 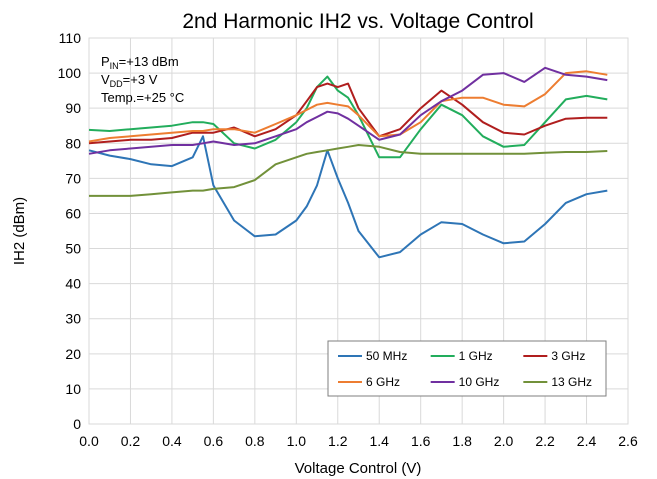 I want to click on chart-title: 2nd Harmonic IH2 vs. Voltage Control, so click(x=357, y=21).